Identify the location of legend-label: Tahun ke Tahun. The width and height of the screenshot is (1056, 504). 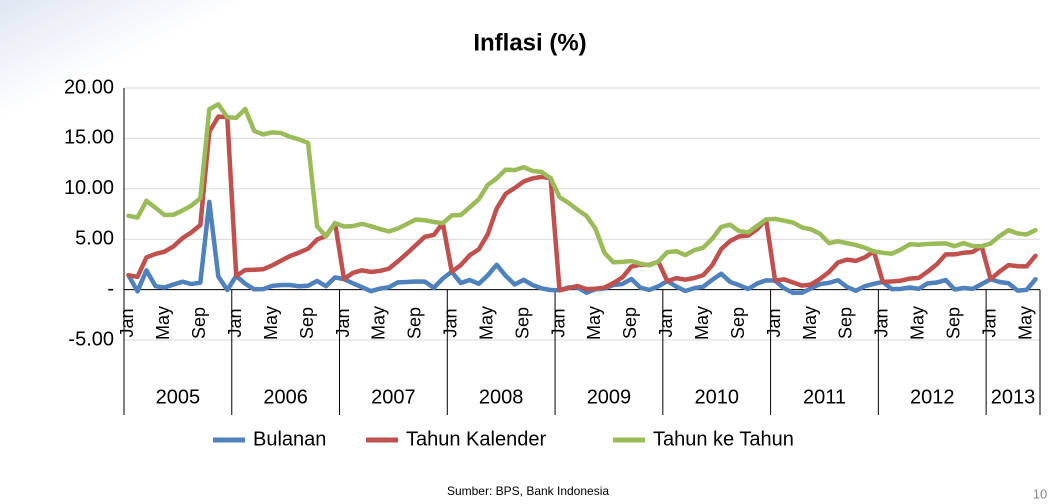
(723, 439).